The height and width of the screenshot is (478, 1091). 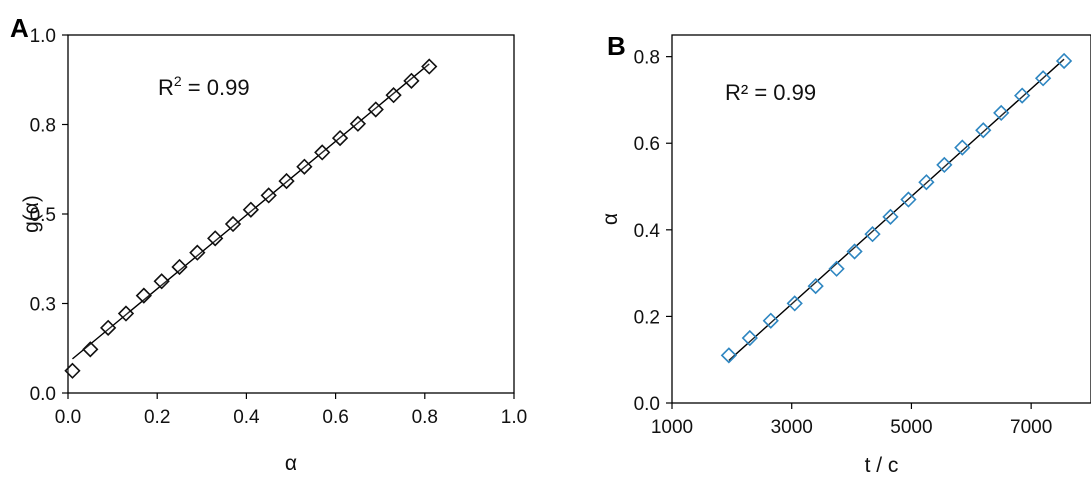 I want to click on y-tick-label: 1.0, so click(x=43, y=36).